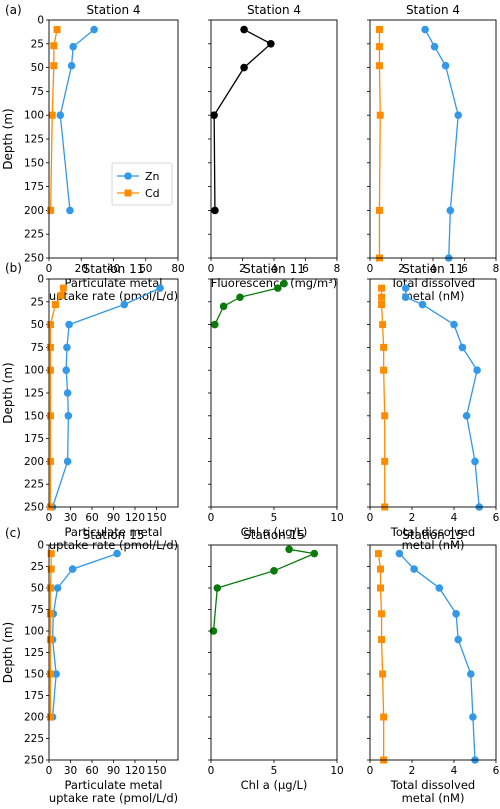  Describe the element at coordinates (34, 416) in the screenshot. I see `y-tick-label: 150` at that location.